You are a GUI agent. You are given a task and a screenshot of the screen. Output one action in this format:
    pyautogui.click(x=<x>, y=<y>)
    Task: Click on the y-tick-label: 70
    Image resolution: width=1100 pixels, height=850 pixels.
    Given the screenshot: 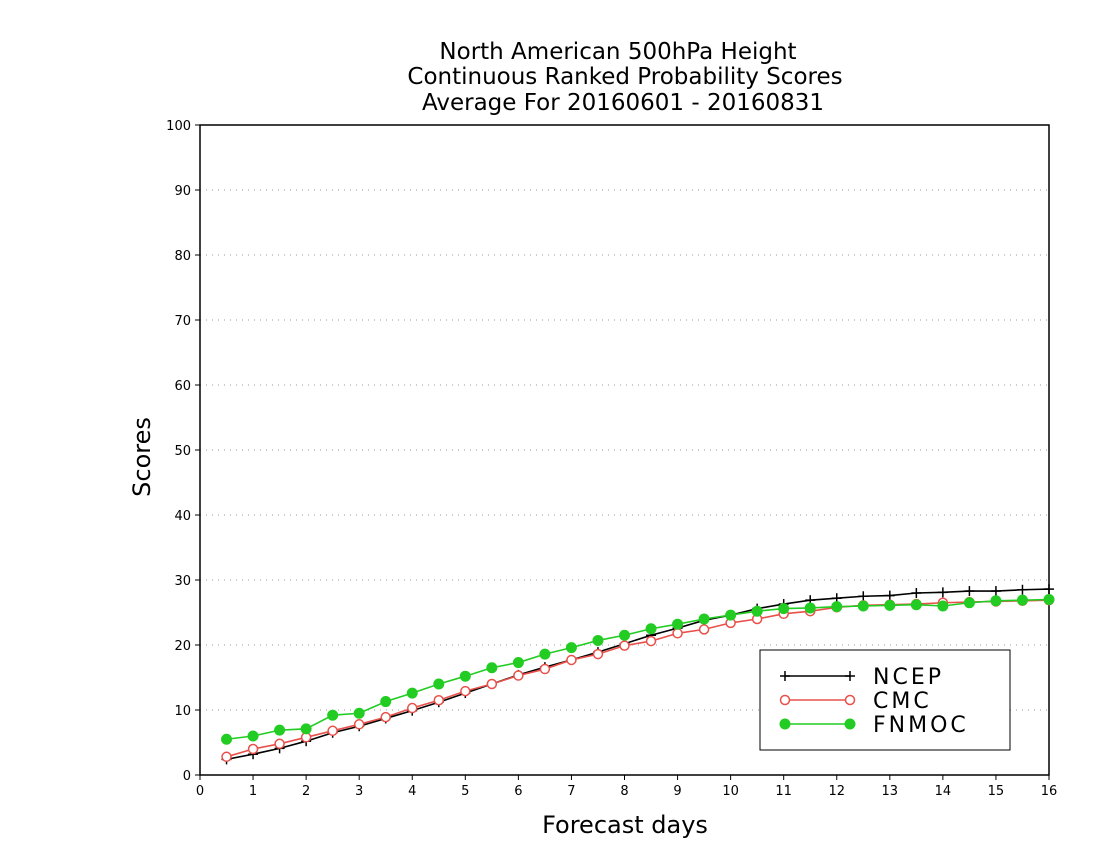 What is the action you would take?
    pyautogui.click(x=182, y=321)
    